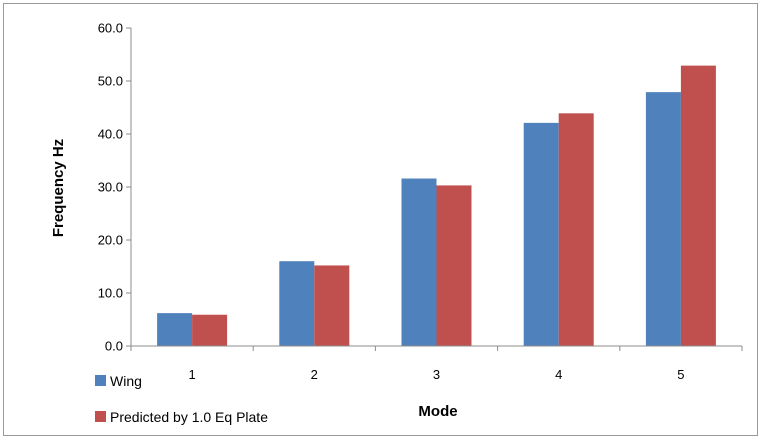 The image size is (762, 440). Describe the element at coordinates (436, 374) in the screenshot. I see `x-tick-label: 3` at that location.